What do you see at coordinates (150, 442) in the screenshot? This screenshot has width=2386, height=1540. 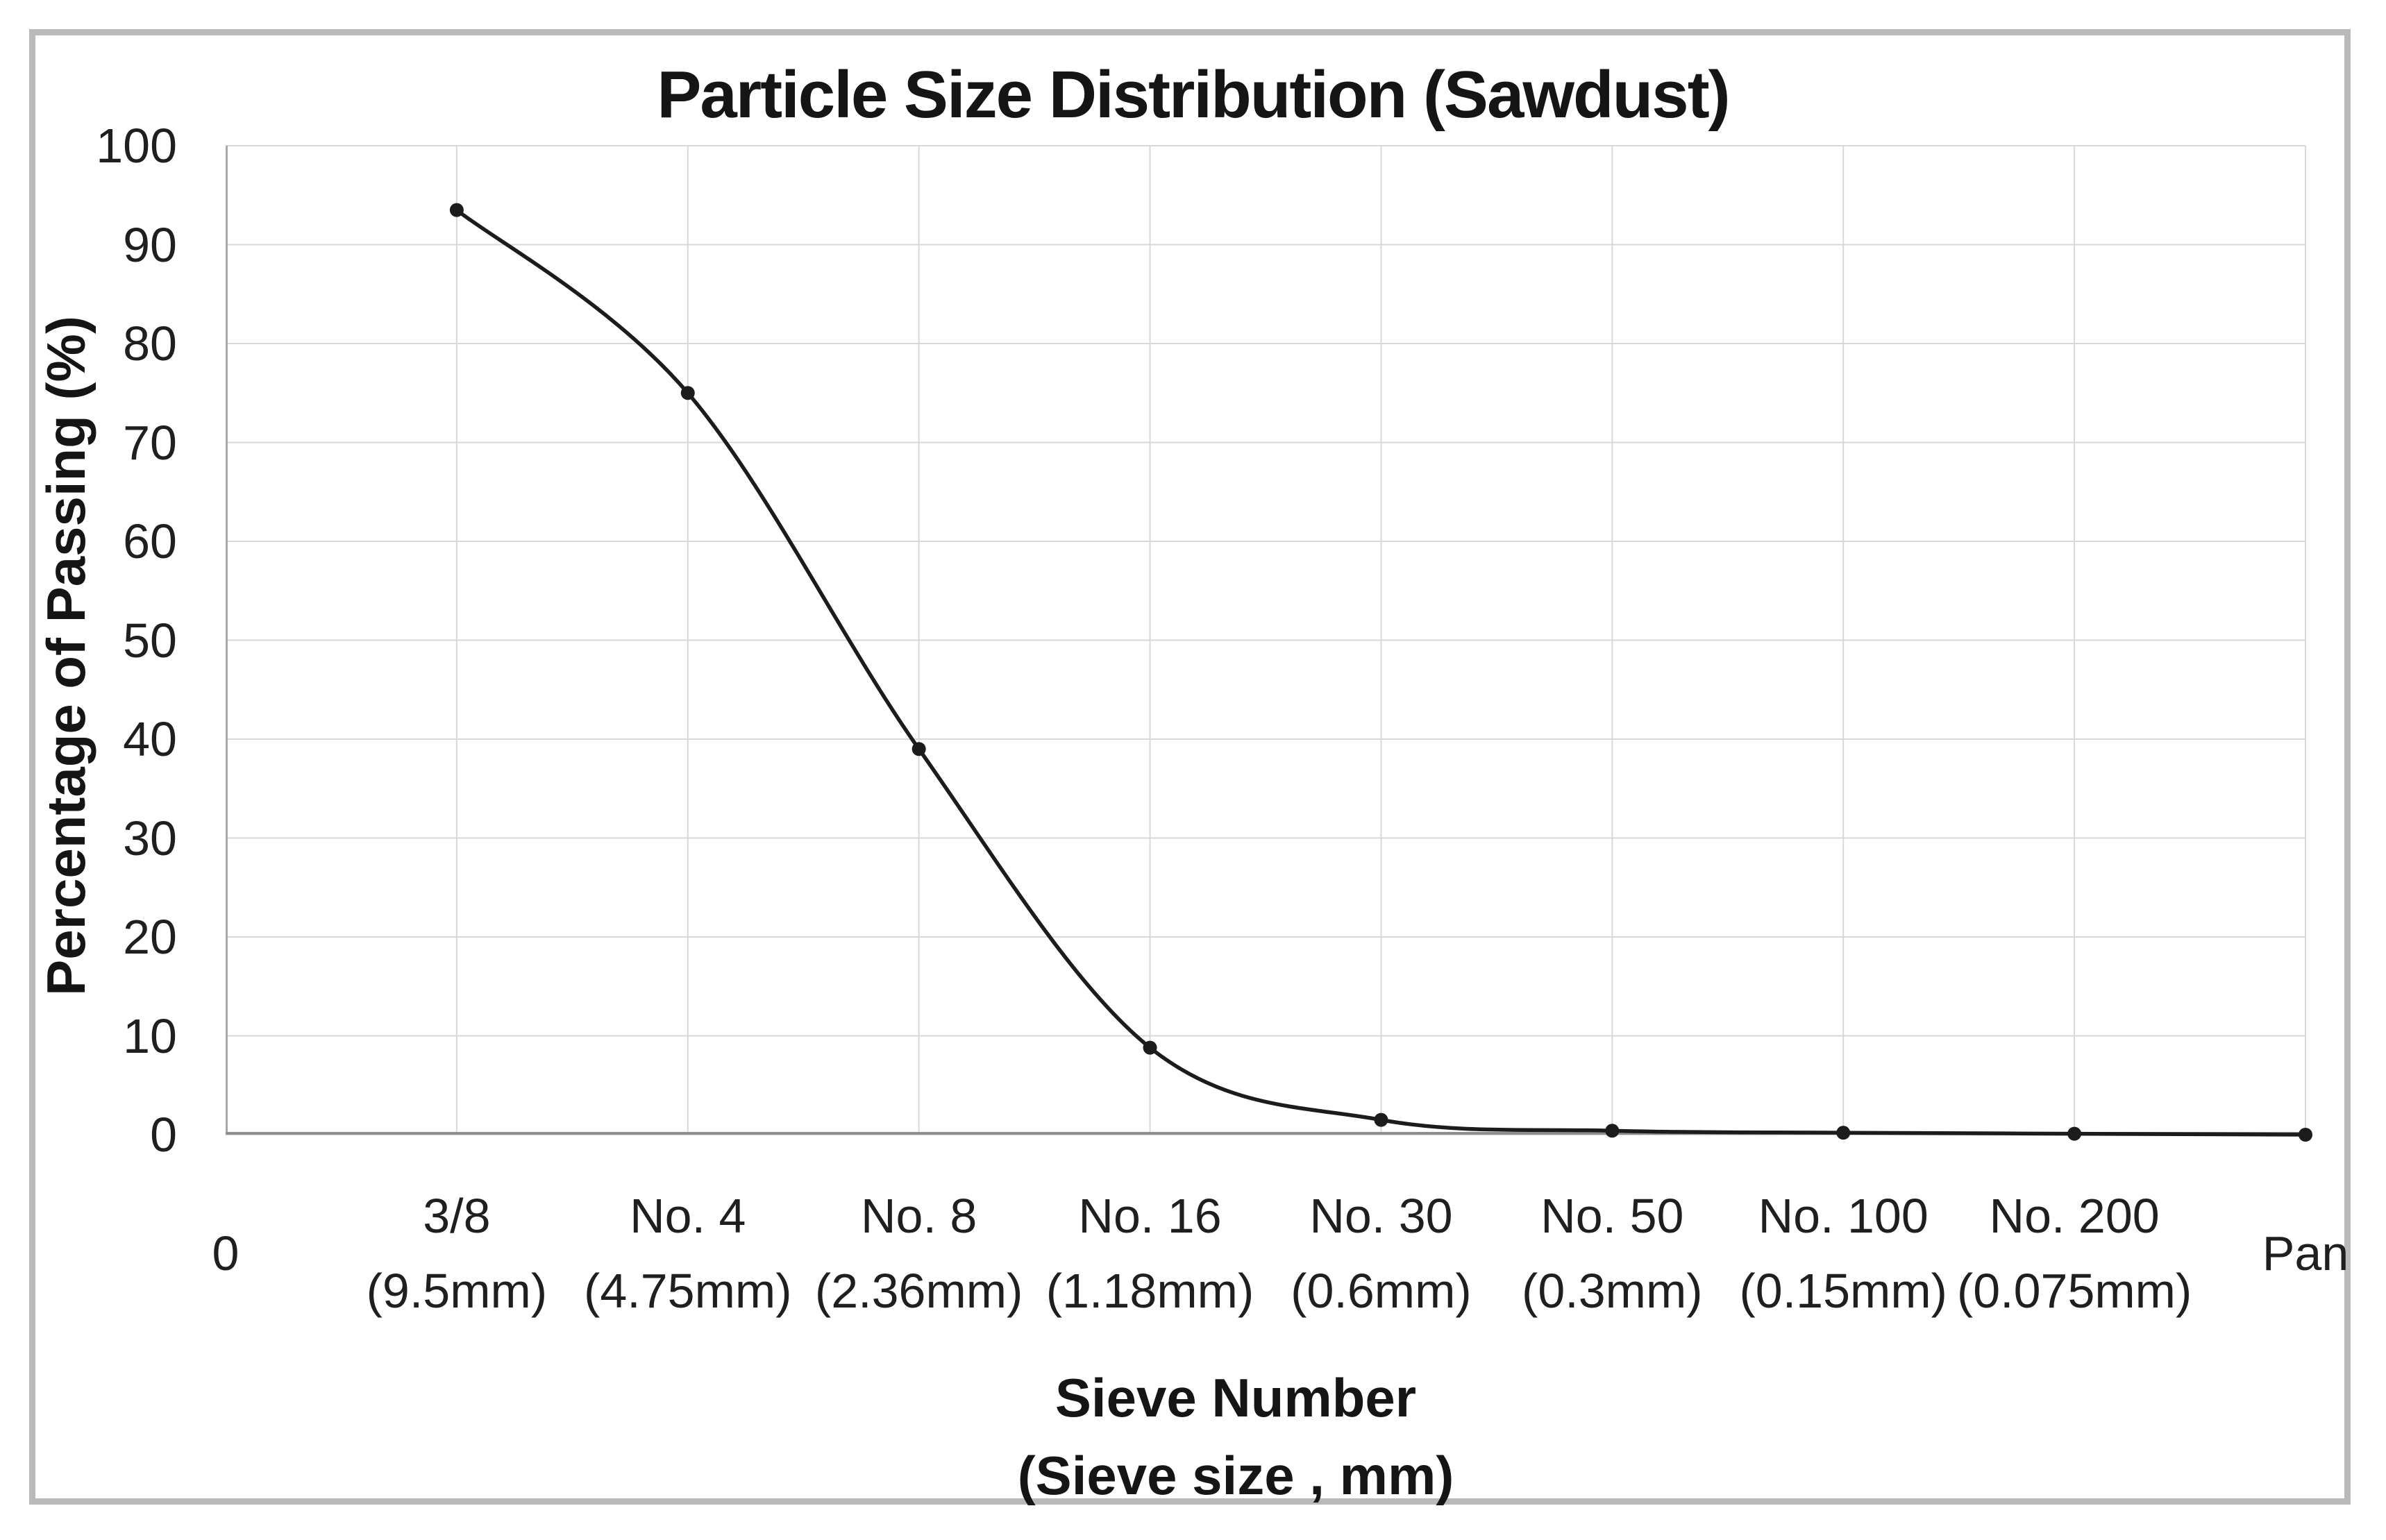 I see `y-tick-label: 70` at bounding box center [150, 442].